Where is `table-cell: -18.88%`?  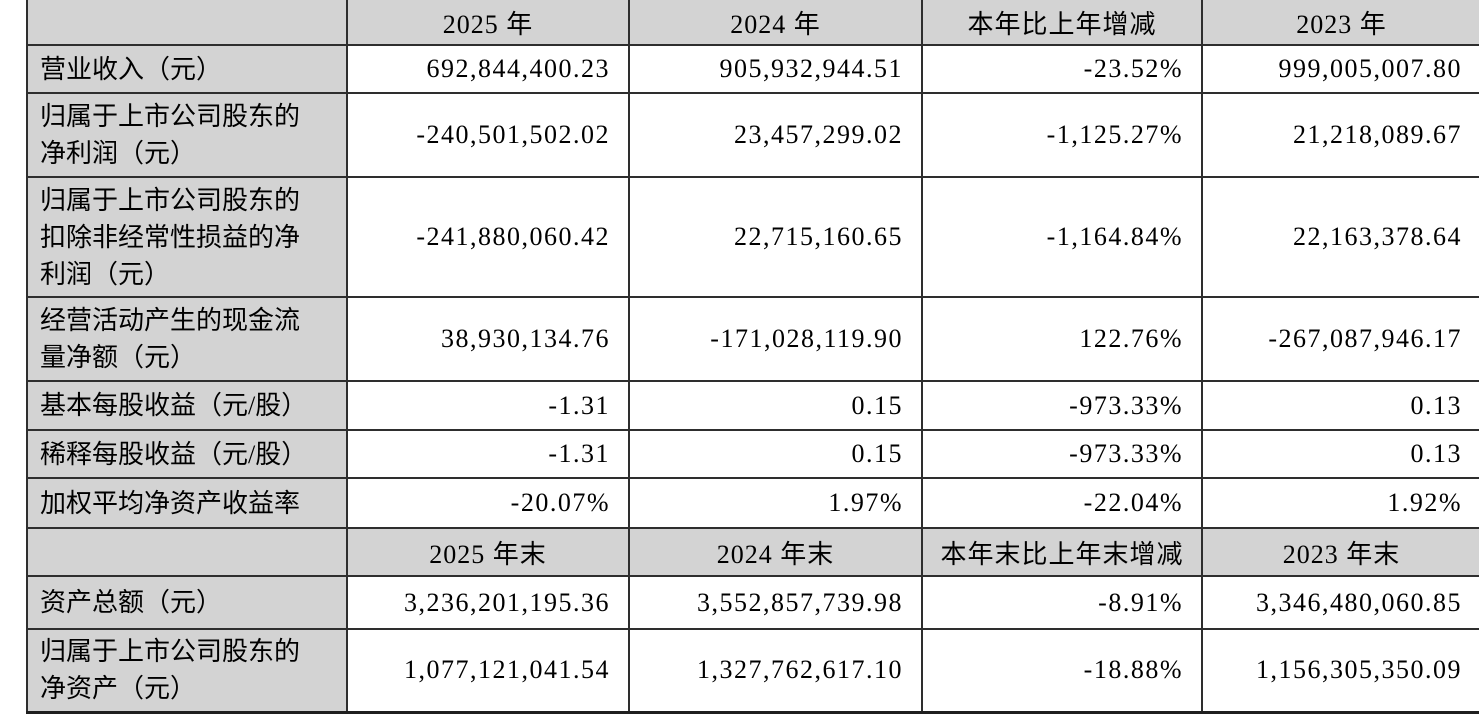 table-cell: -18.88% is located at coordinates (1062, 670).